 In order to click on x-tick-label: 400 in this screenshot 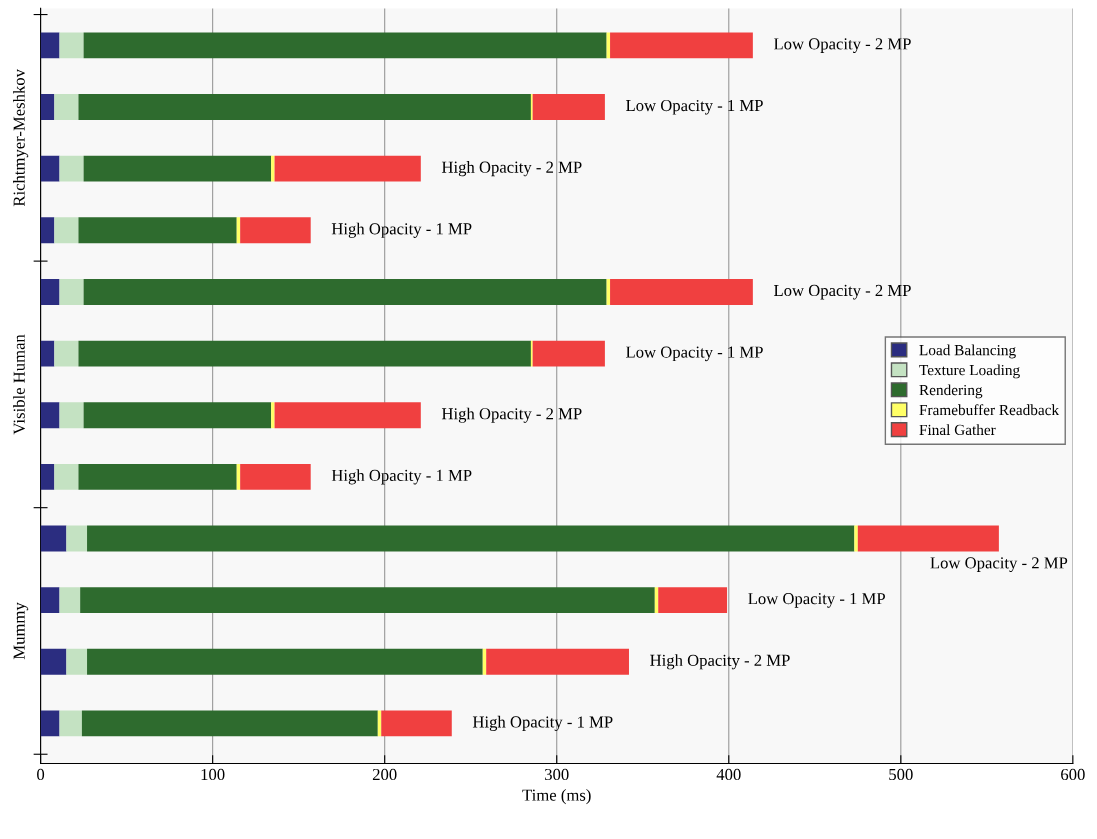, I will do `click(728, 774)`.